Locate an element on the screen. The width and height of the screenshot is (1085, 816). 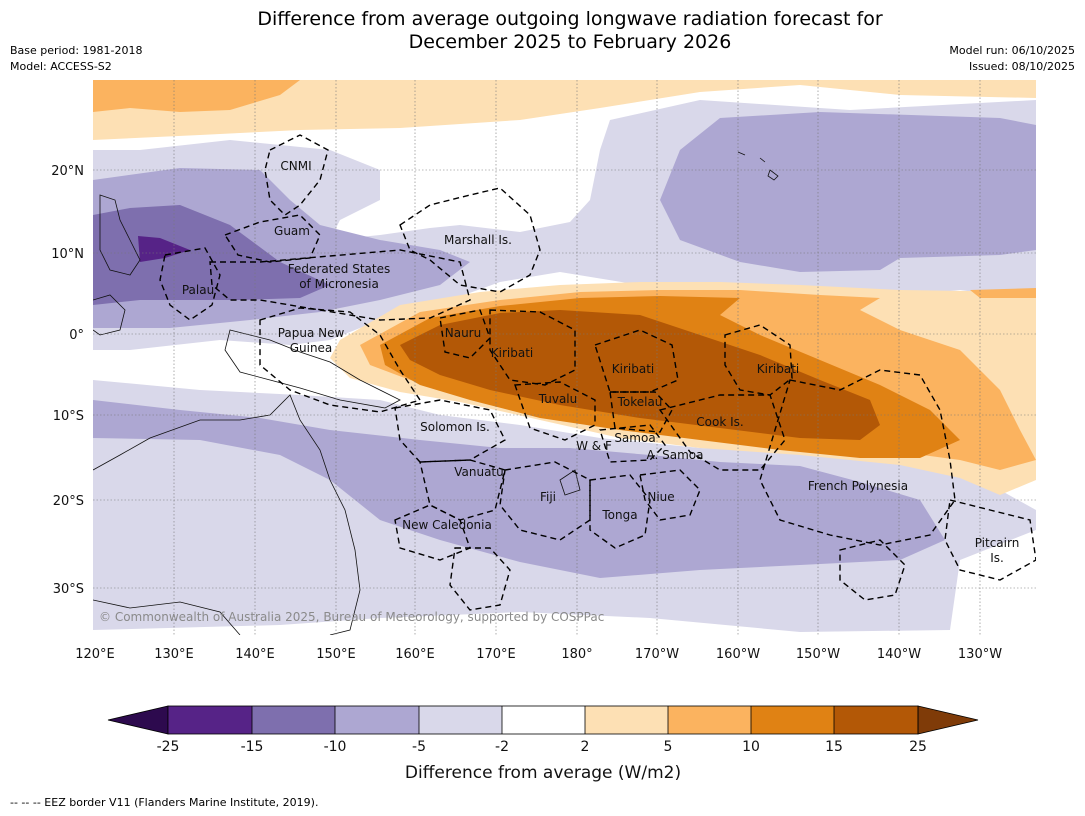
label-guam: Guam is located at coordinates (292, 231).